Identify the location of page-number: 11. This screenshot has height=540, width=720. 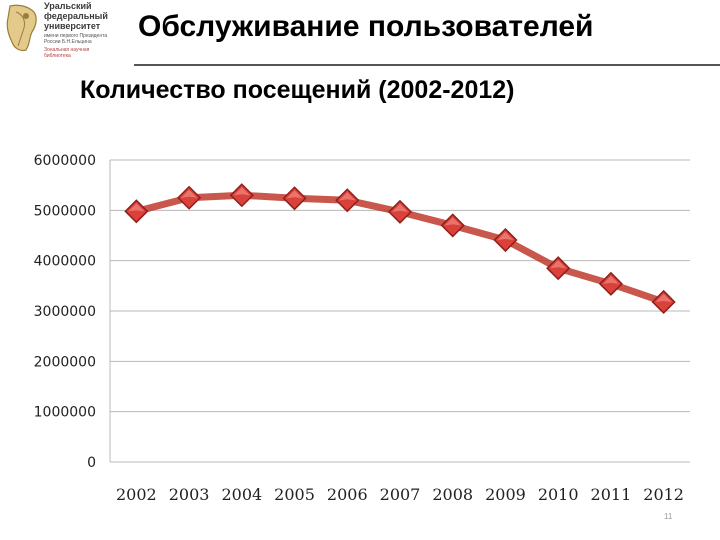
(668, 516).